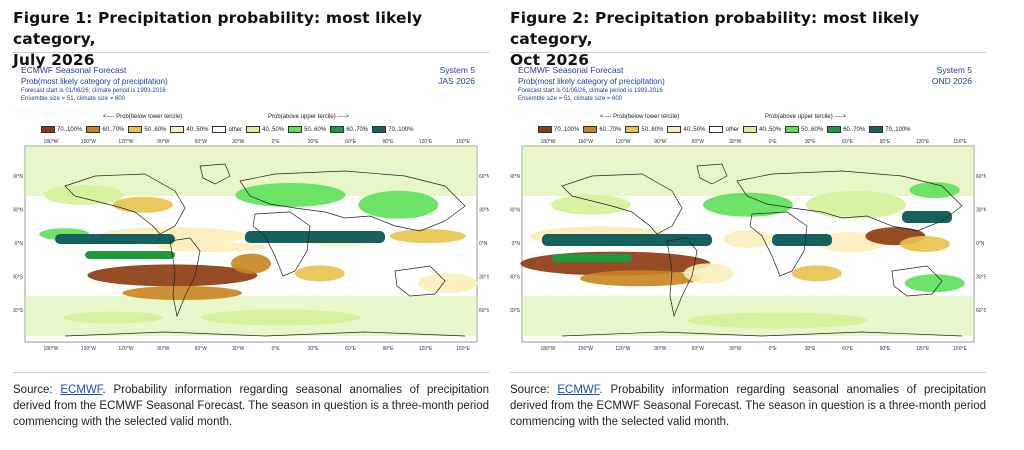 This screenshot has height=450, width=1024. Describe the element at coordinates (18, 211) in the screenshot. I see `latitude-label: 30°N` at that location.